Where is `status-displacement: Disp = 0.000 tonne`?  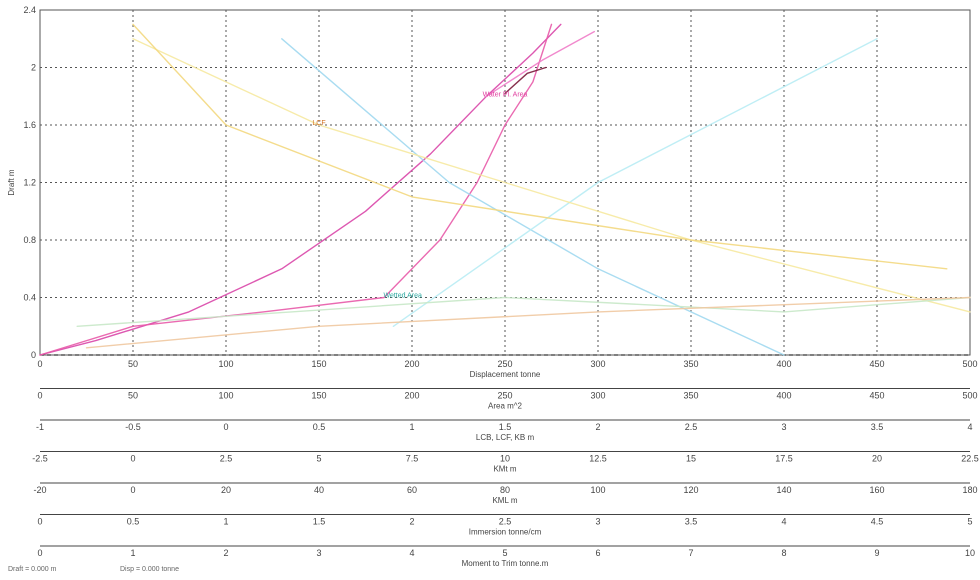 status-displacement: Disp = 0.000 tonne is located at coordinates (149, 569).